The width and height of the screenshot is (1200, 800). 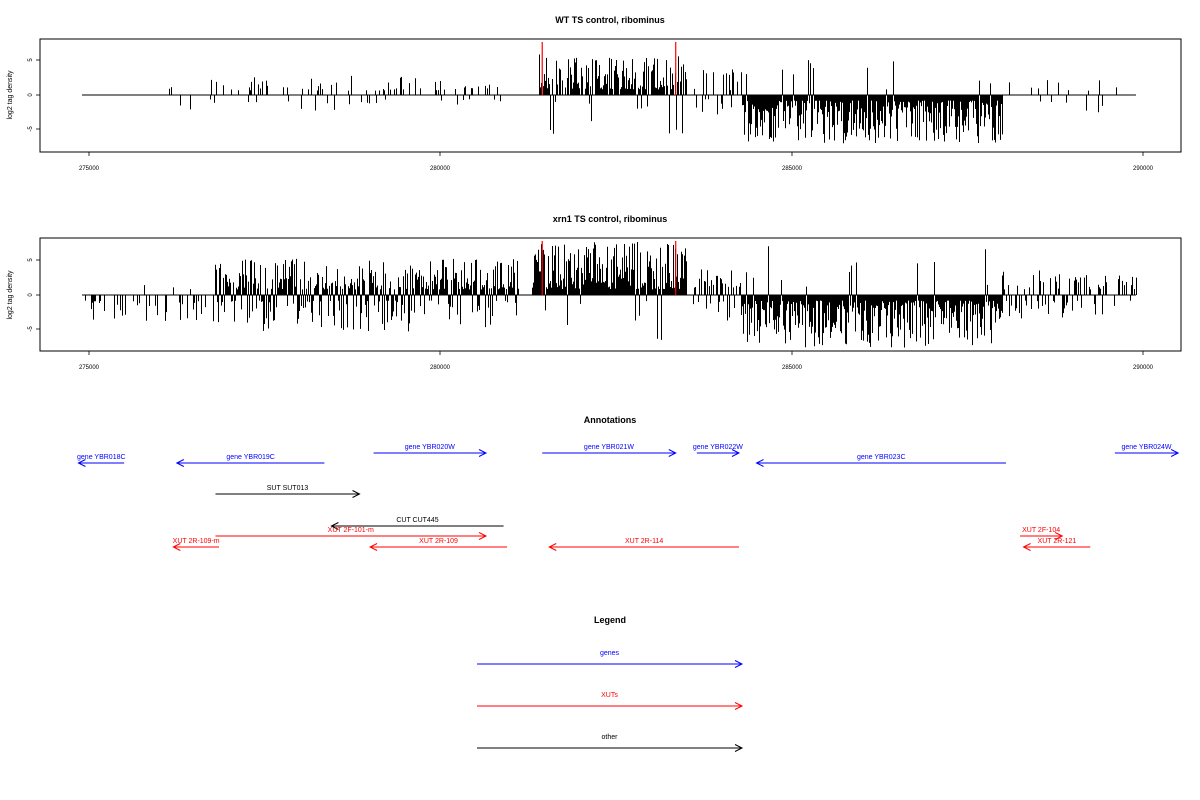 What do you see at coordinates (10, 95) in the screenshot?
I see `panel-wt-ylabel: log2 tag density` at bounding box center [10, 95].